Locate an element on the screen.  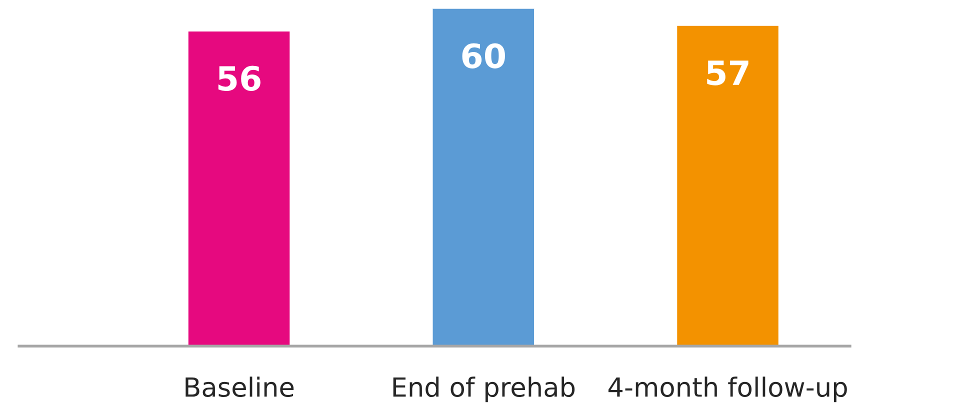
data-label: 57 is located at coordinates (727, 73).